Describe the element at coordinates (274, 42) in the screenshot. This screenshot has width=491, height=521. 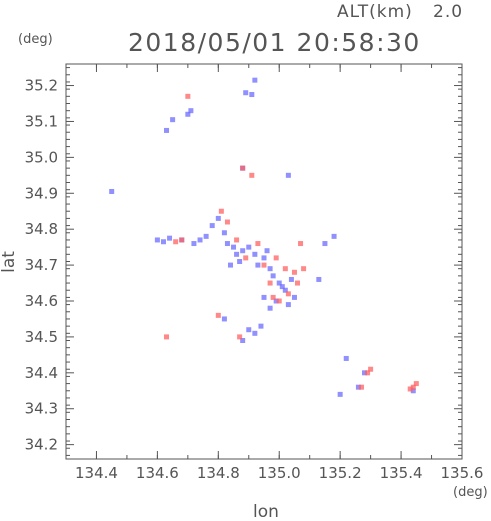
I see `chart-title: 2018/05/01 20:58:30` at that location.